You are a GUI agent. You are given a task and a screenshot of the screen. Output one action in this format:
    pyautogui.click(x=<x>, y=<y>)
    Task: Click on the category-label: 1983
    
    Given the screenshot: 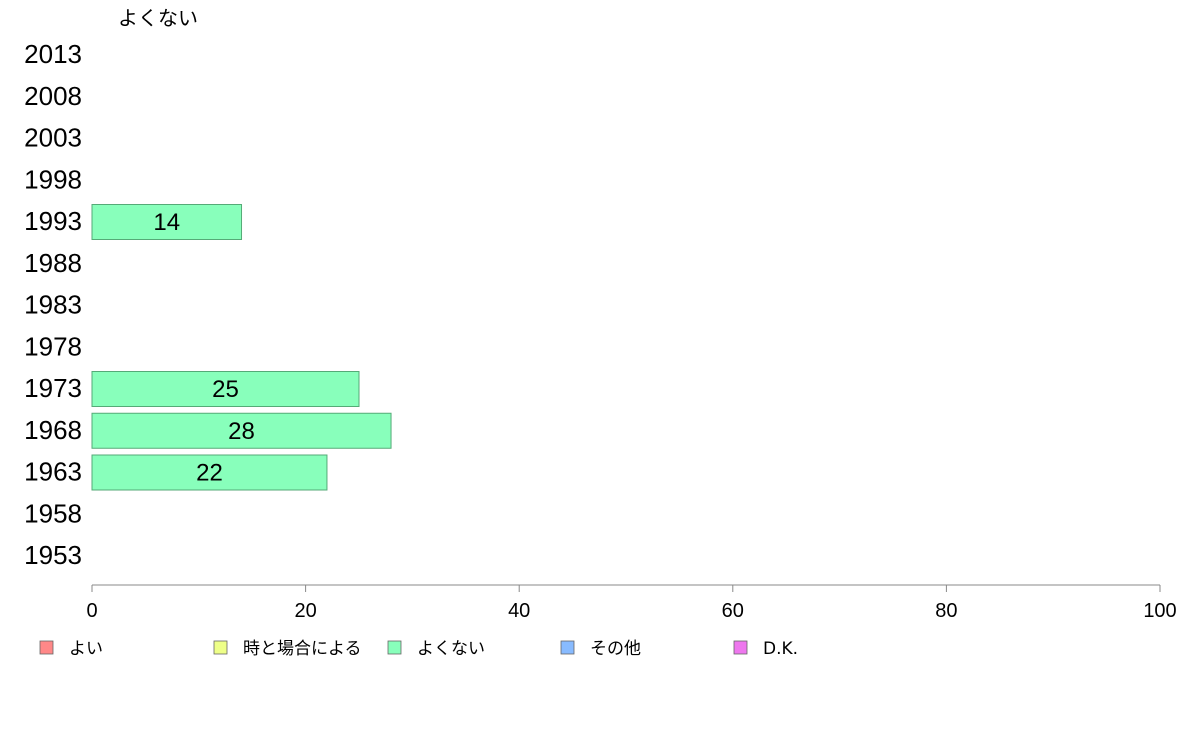 What is the action you would take?
    pyautogui.click(x=53, y=305)
    